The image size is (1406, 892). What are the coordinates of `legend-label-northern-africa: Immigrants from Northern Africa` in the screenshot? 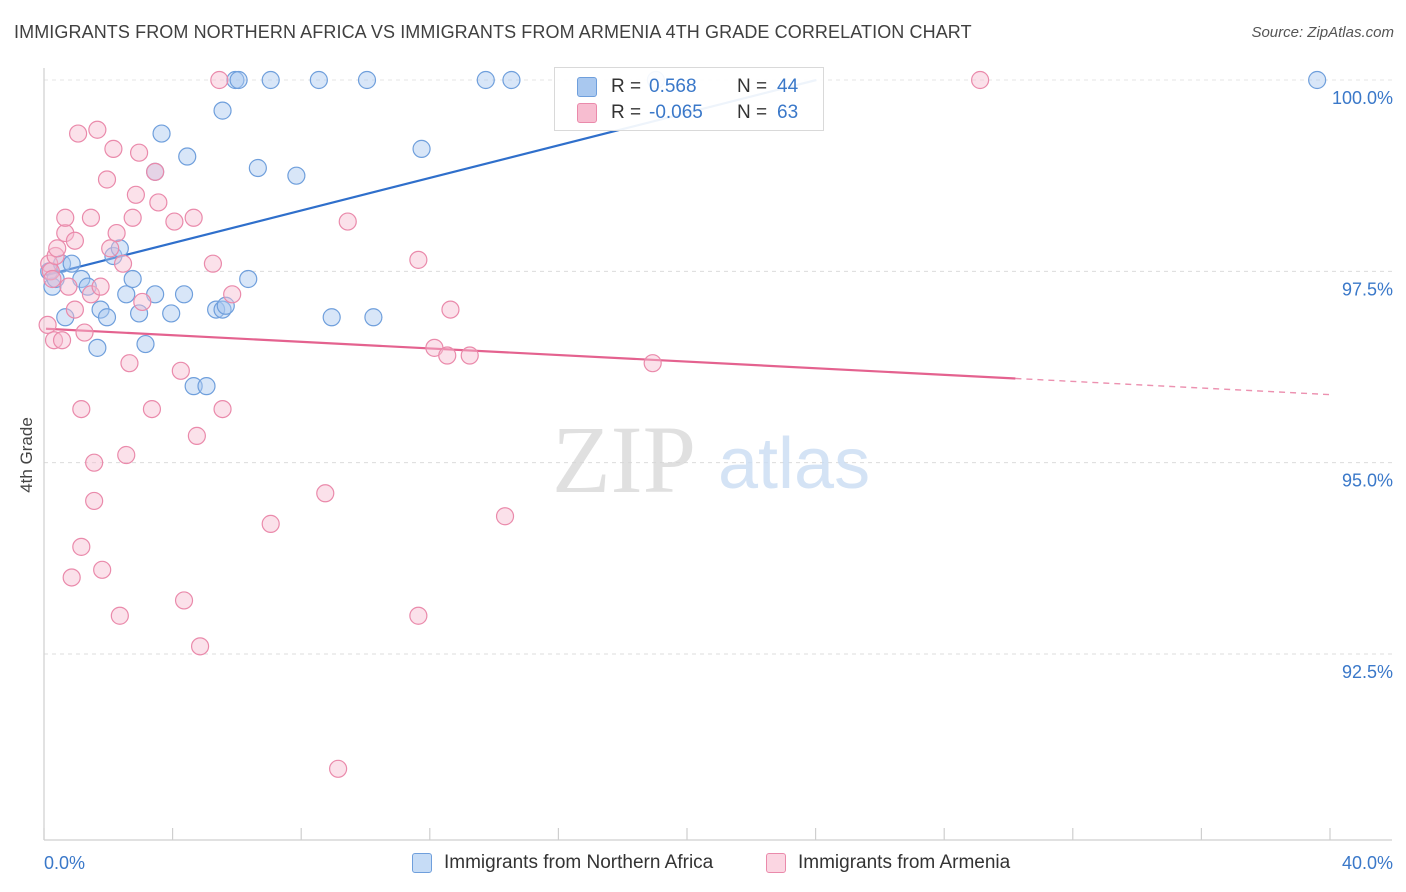 It's located at (579, 862).